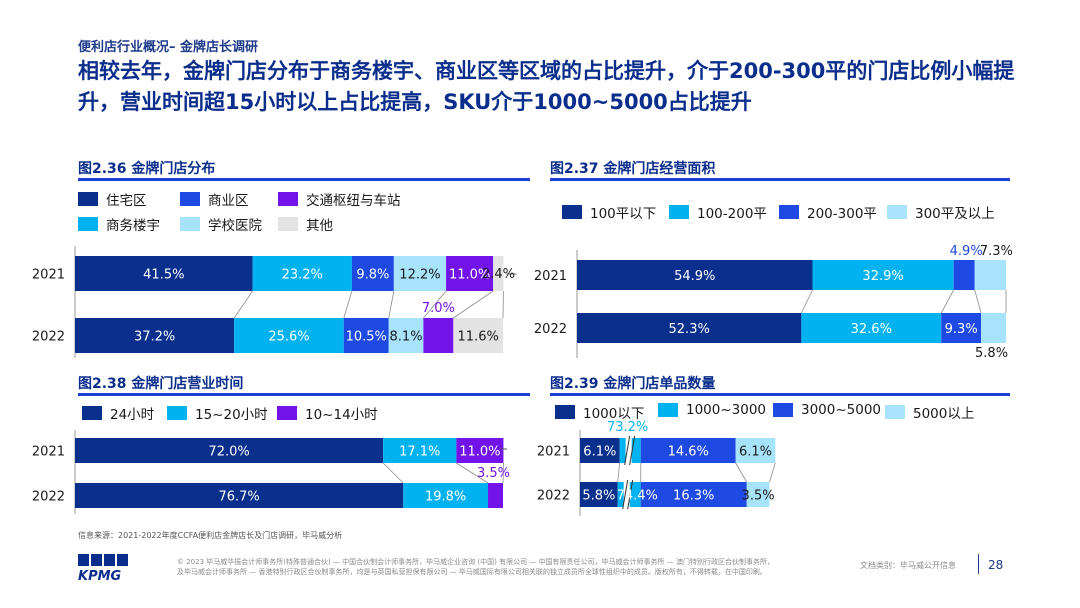  What do you see at coordinates (438, 308) in the screenshot?
I see `data-label: 7.0%` at bounding box center [438, 308].